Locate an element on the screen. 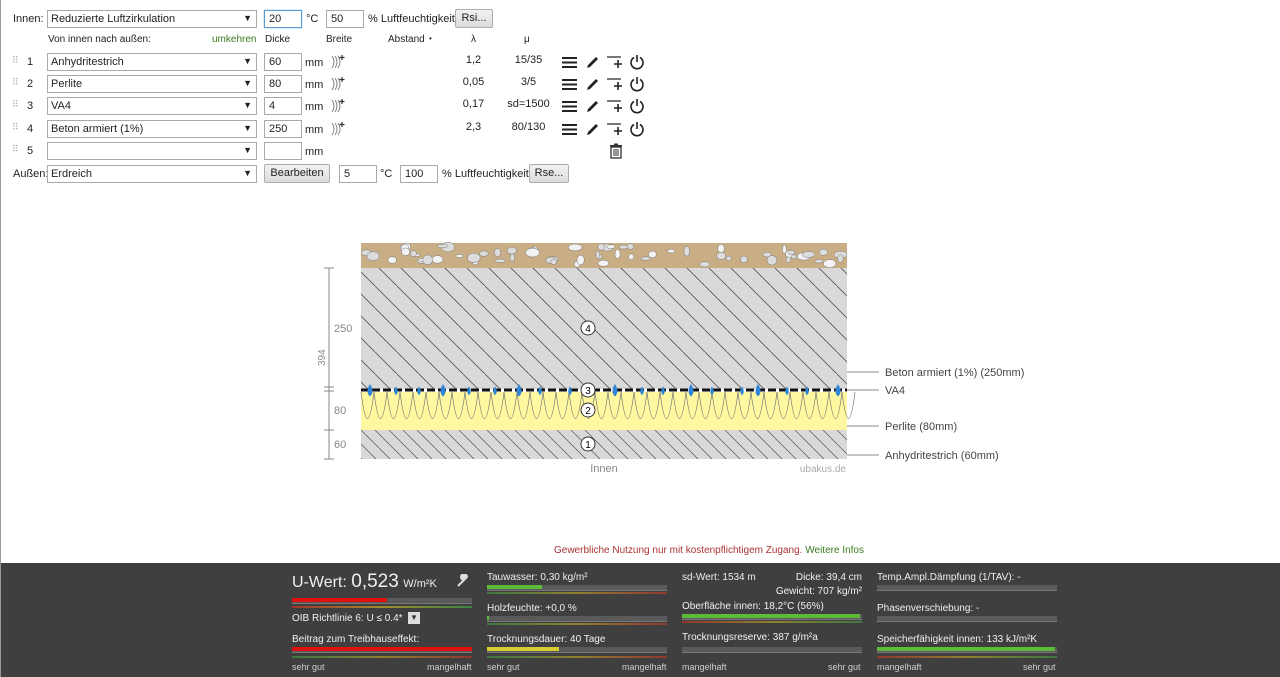  layer-thickness-input: 4 is located at coordinates (283, 106).